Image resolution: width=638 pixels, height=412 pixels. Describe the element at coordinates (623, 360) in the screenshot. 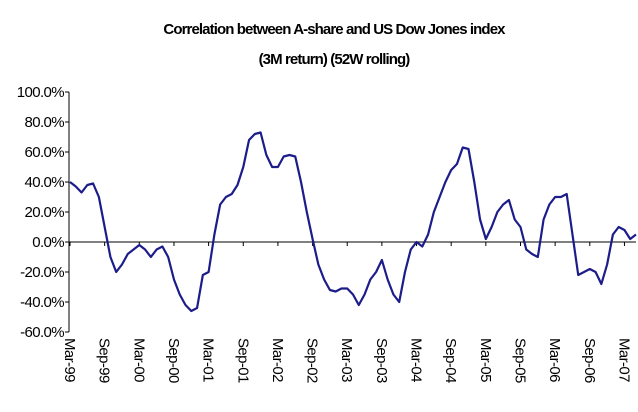

I see `x-tick-label: Mar-07` at that location.